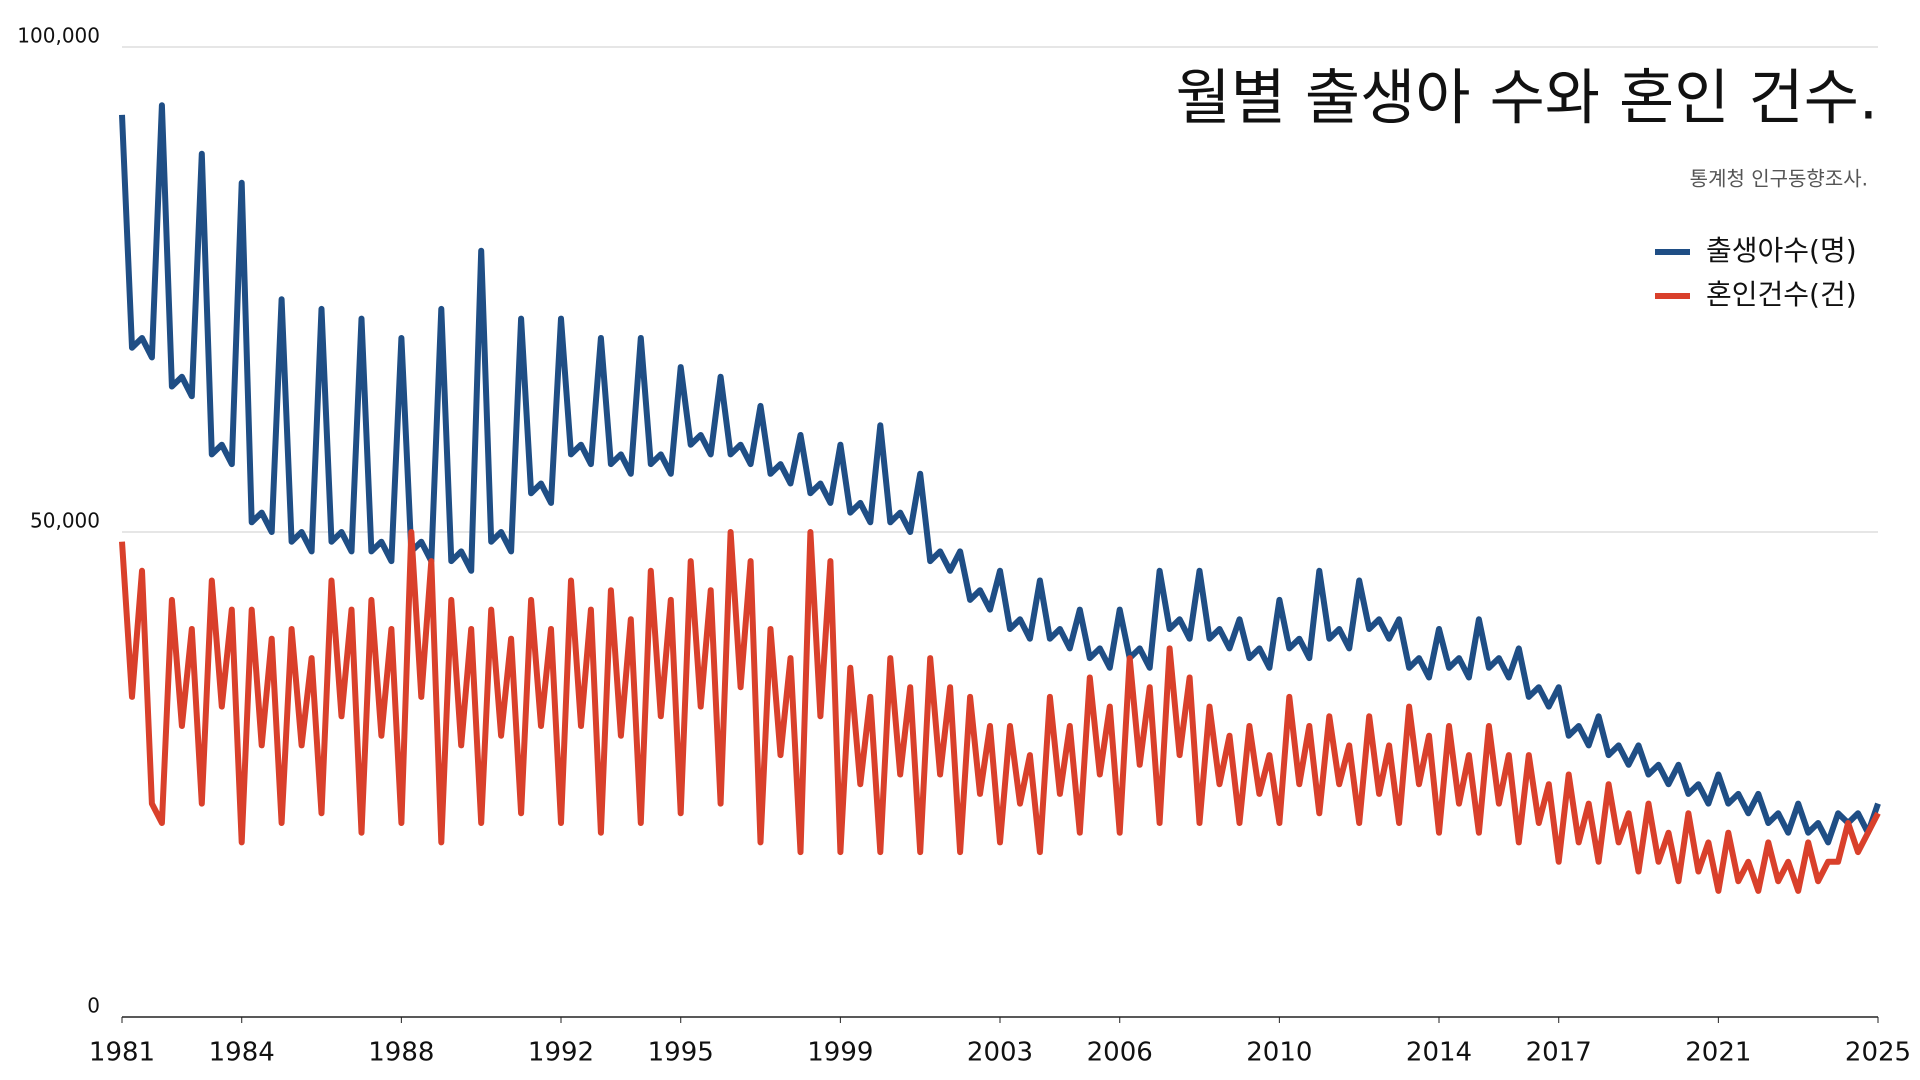 The image size is (1920, 1080). What do you see at coordinates (1878, 1053) in the screenshot?
I see `x-tick-label: 2025` at bounding box center [1878, 1053].